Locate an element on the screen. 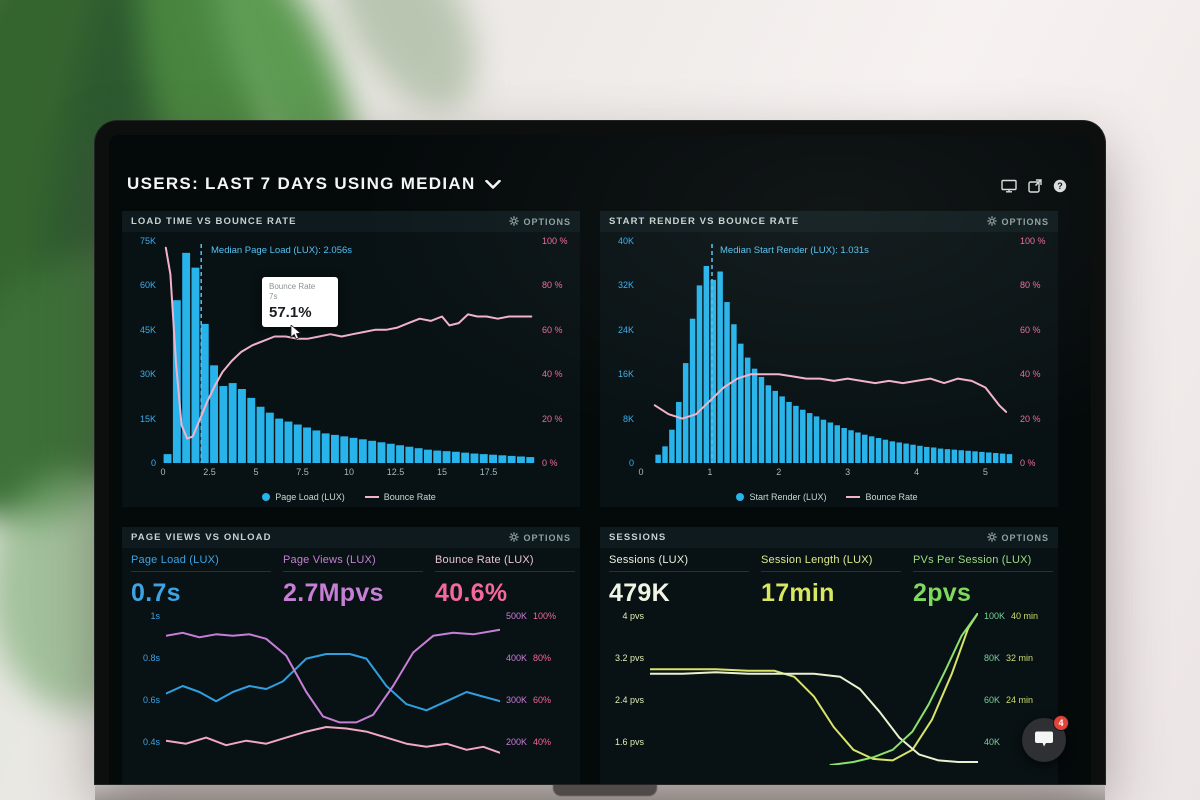 The height and width of the screenshot is (800, 1200). sessions-chart is located at coordinates (814, 689).